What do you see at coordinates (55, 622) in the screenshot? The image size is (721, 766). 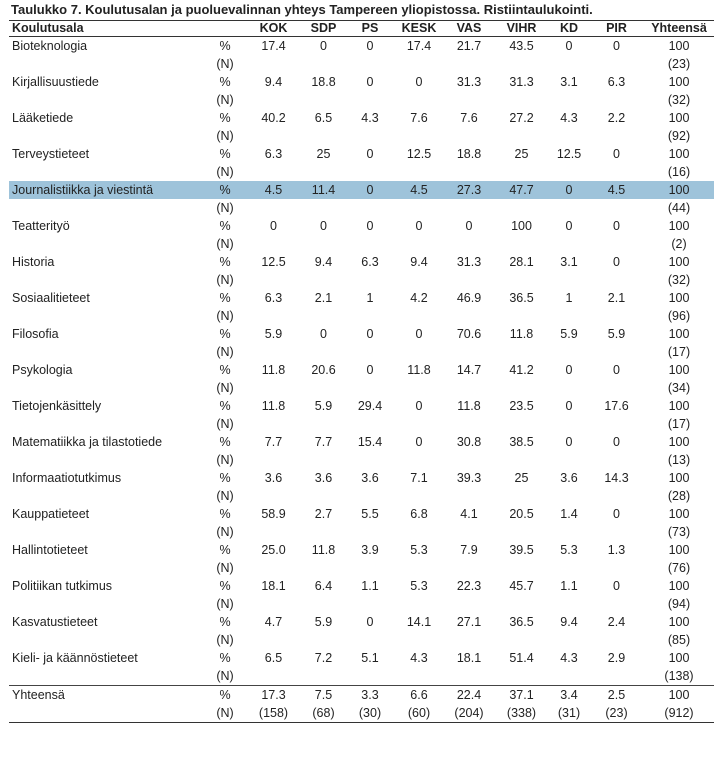 I see `row-field-label: Kasvatustieteet` at bounding box center [55, 622].